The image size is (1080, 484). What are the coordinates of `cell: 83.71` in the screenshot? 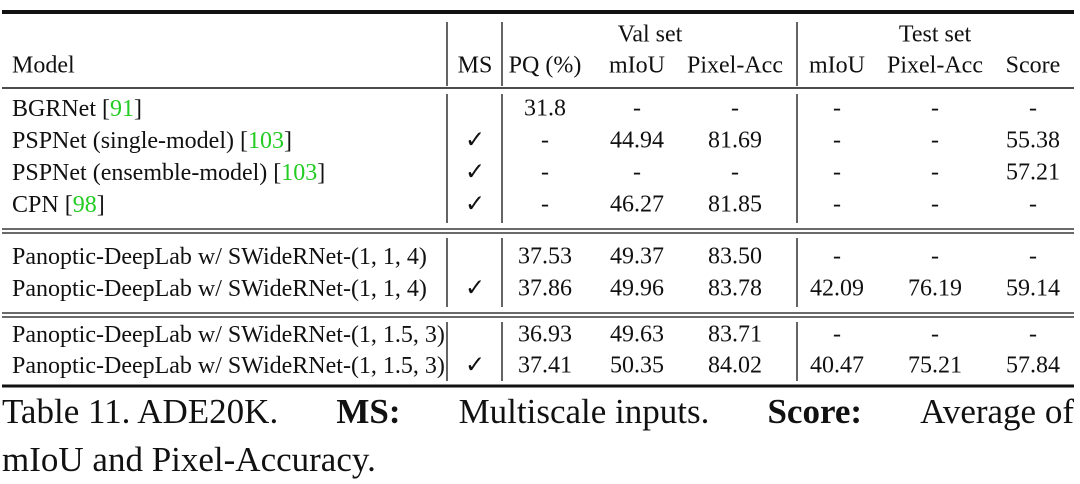 It's located at (735, 335).